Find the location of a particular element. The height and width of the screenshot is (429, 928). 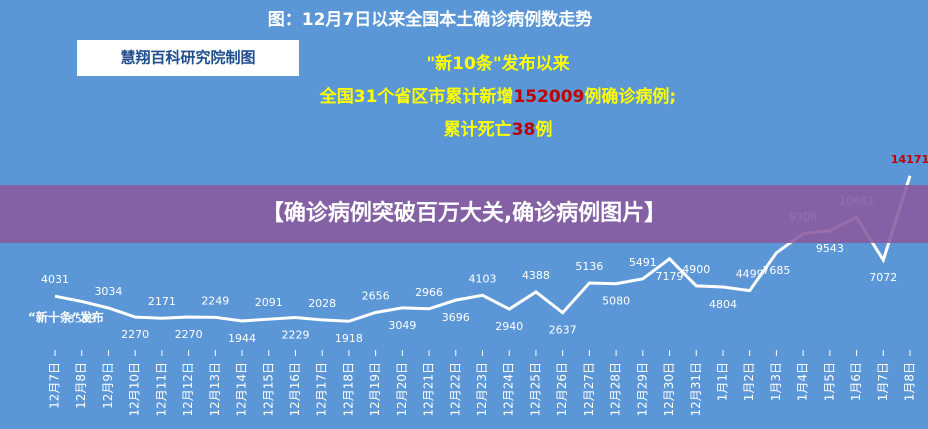

x-tick-label: 1月5日 is located at coordinates (829, 381).